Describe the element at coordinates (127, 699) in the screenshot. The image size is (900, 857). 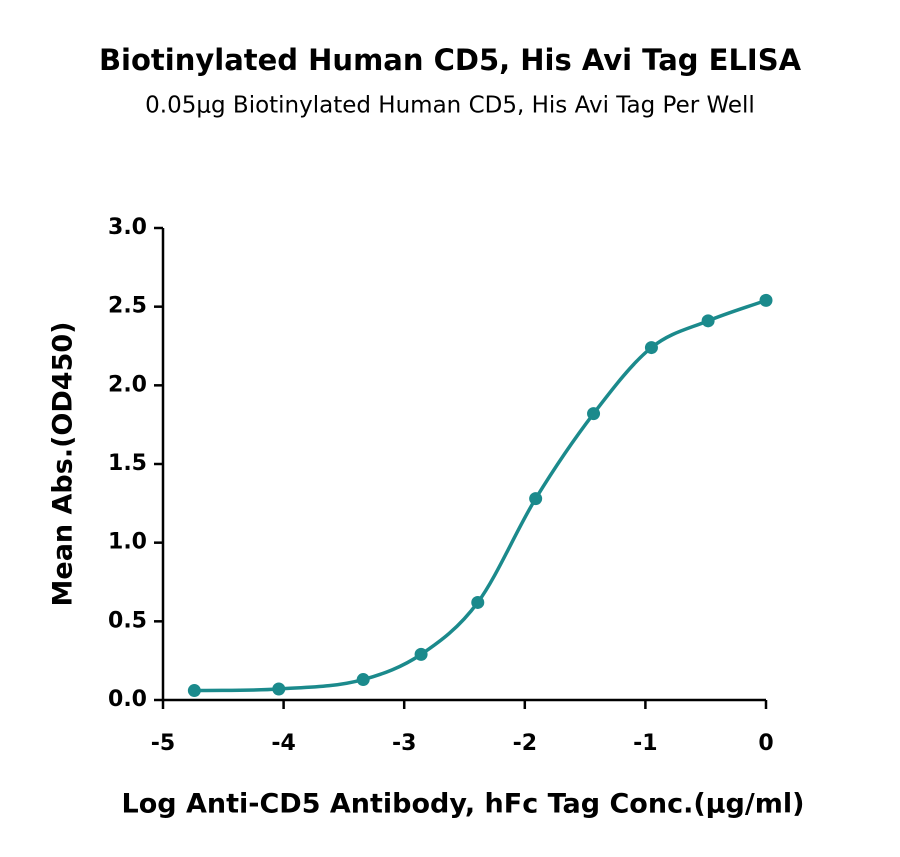
I see `y-tick-label: 0.0` at that location.